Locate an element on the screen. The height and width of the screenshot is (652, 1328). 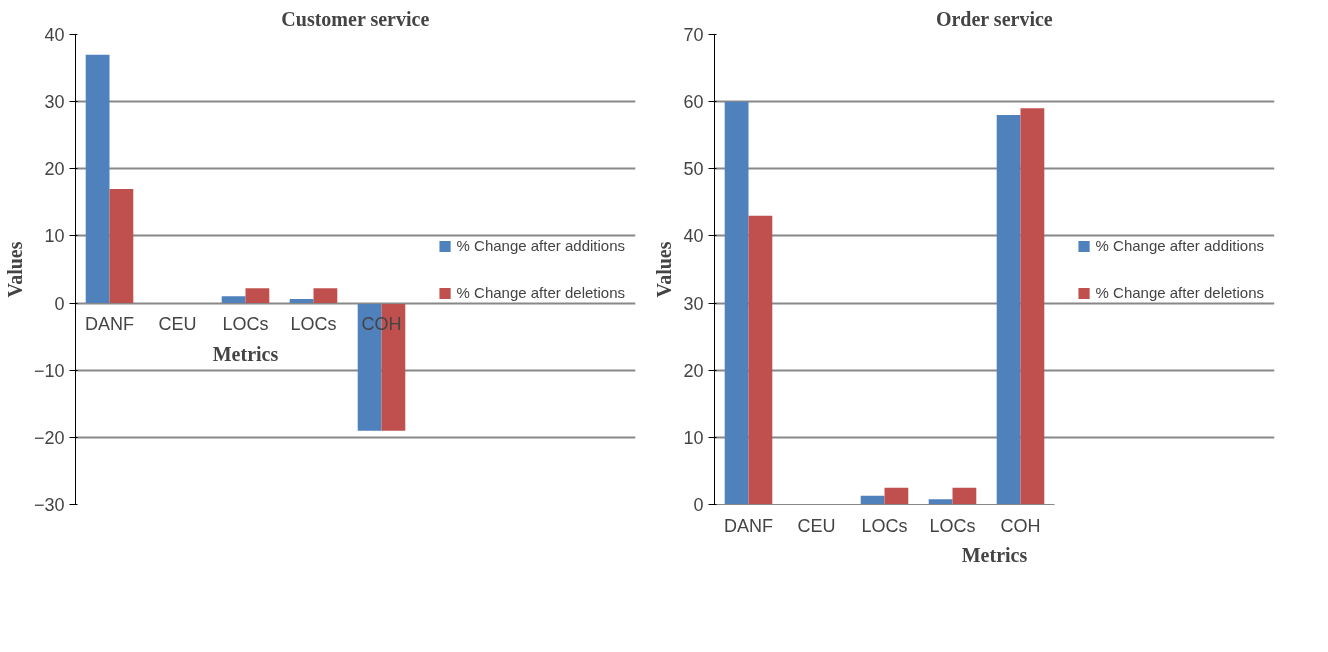
y-tick-label: −10 is located at coordinates (49, 370).